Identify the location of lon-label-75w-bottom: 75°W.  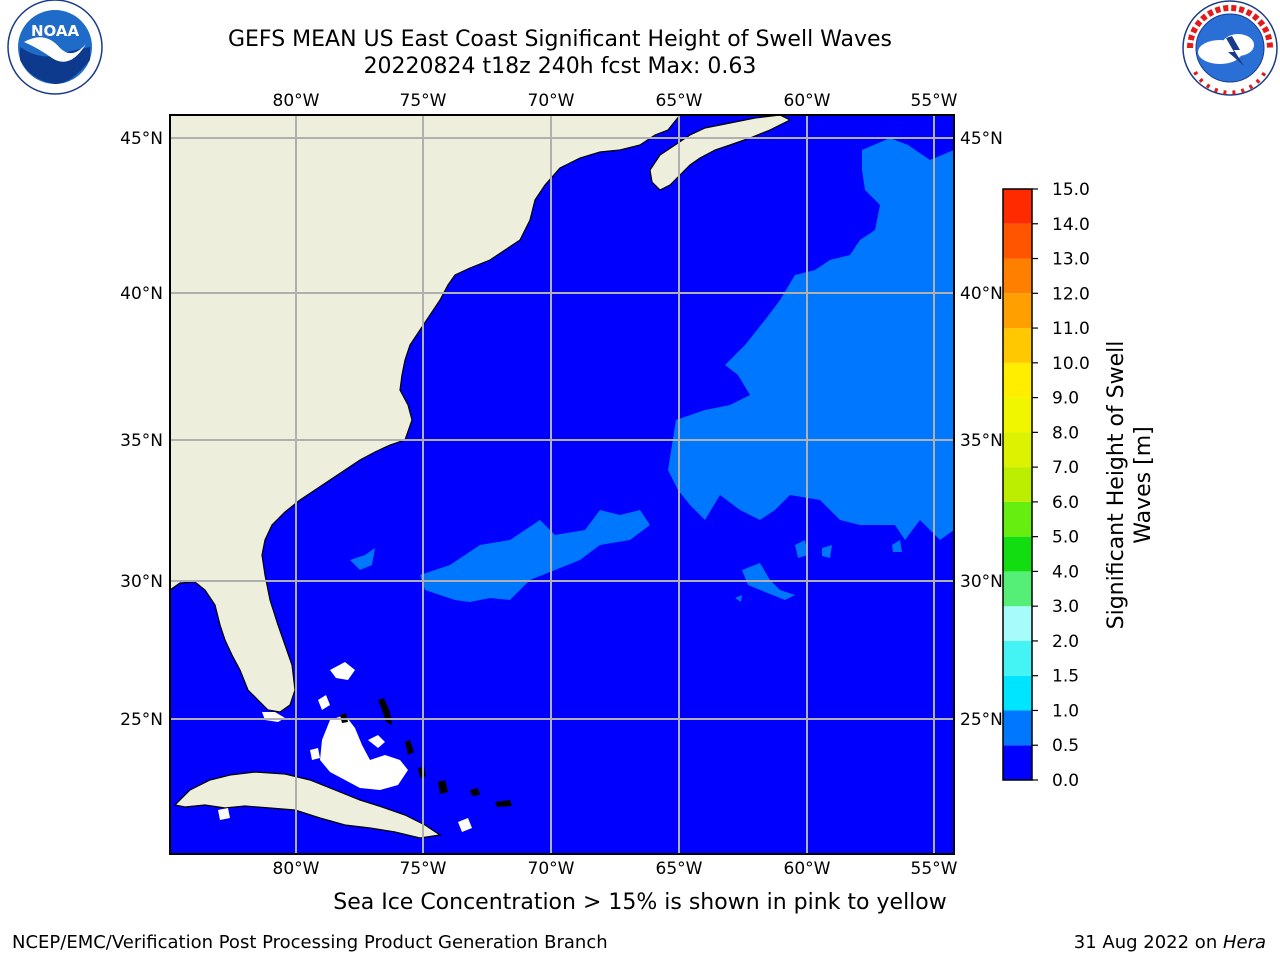
(423, 869).